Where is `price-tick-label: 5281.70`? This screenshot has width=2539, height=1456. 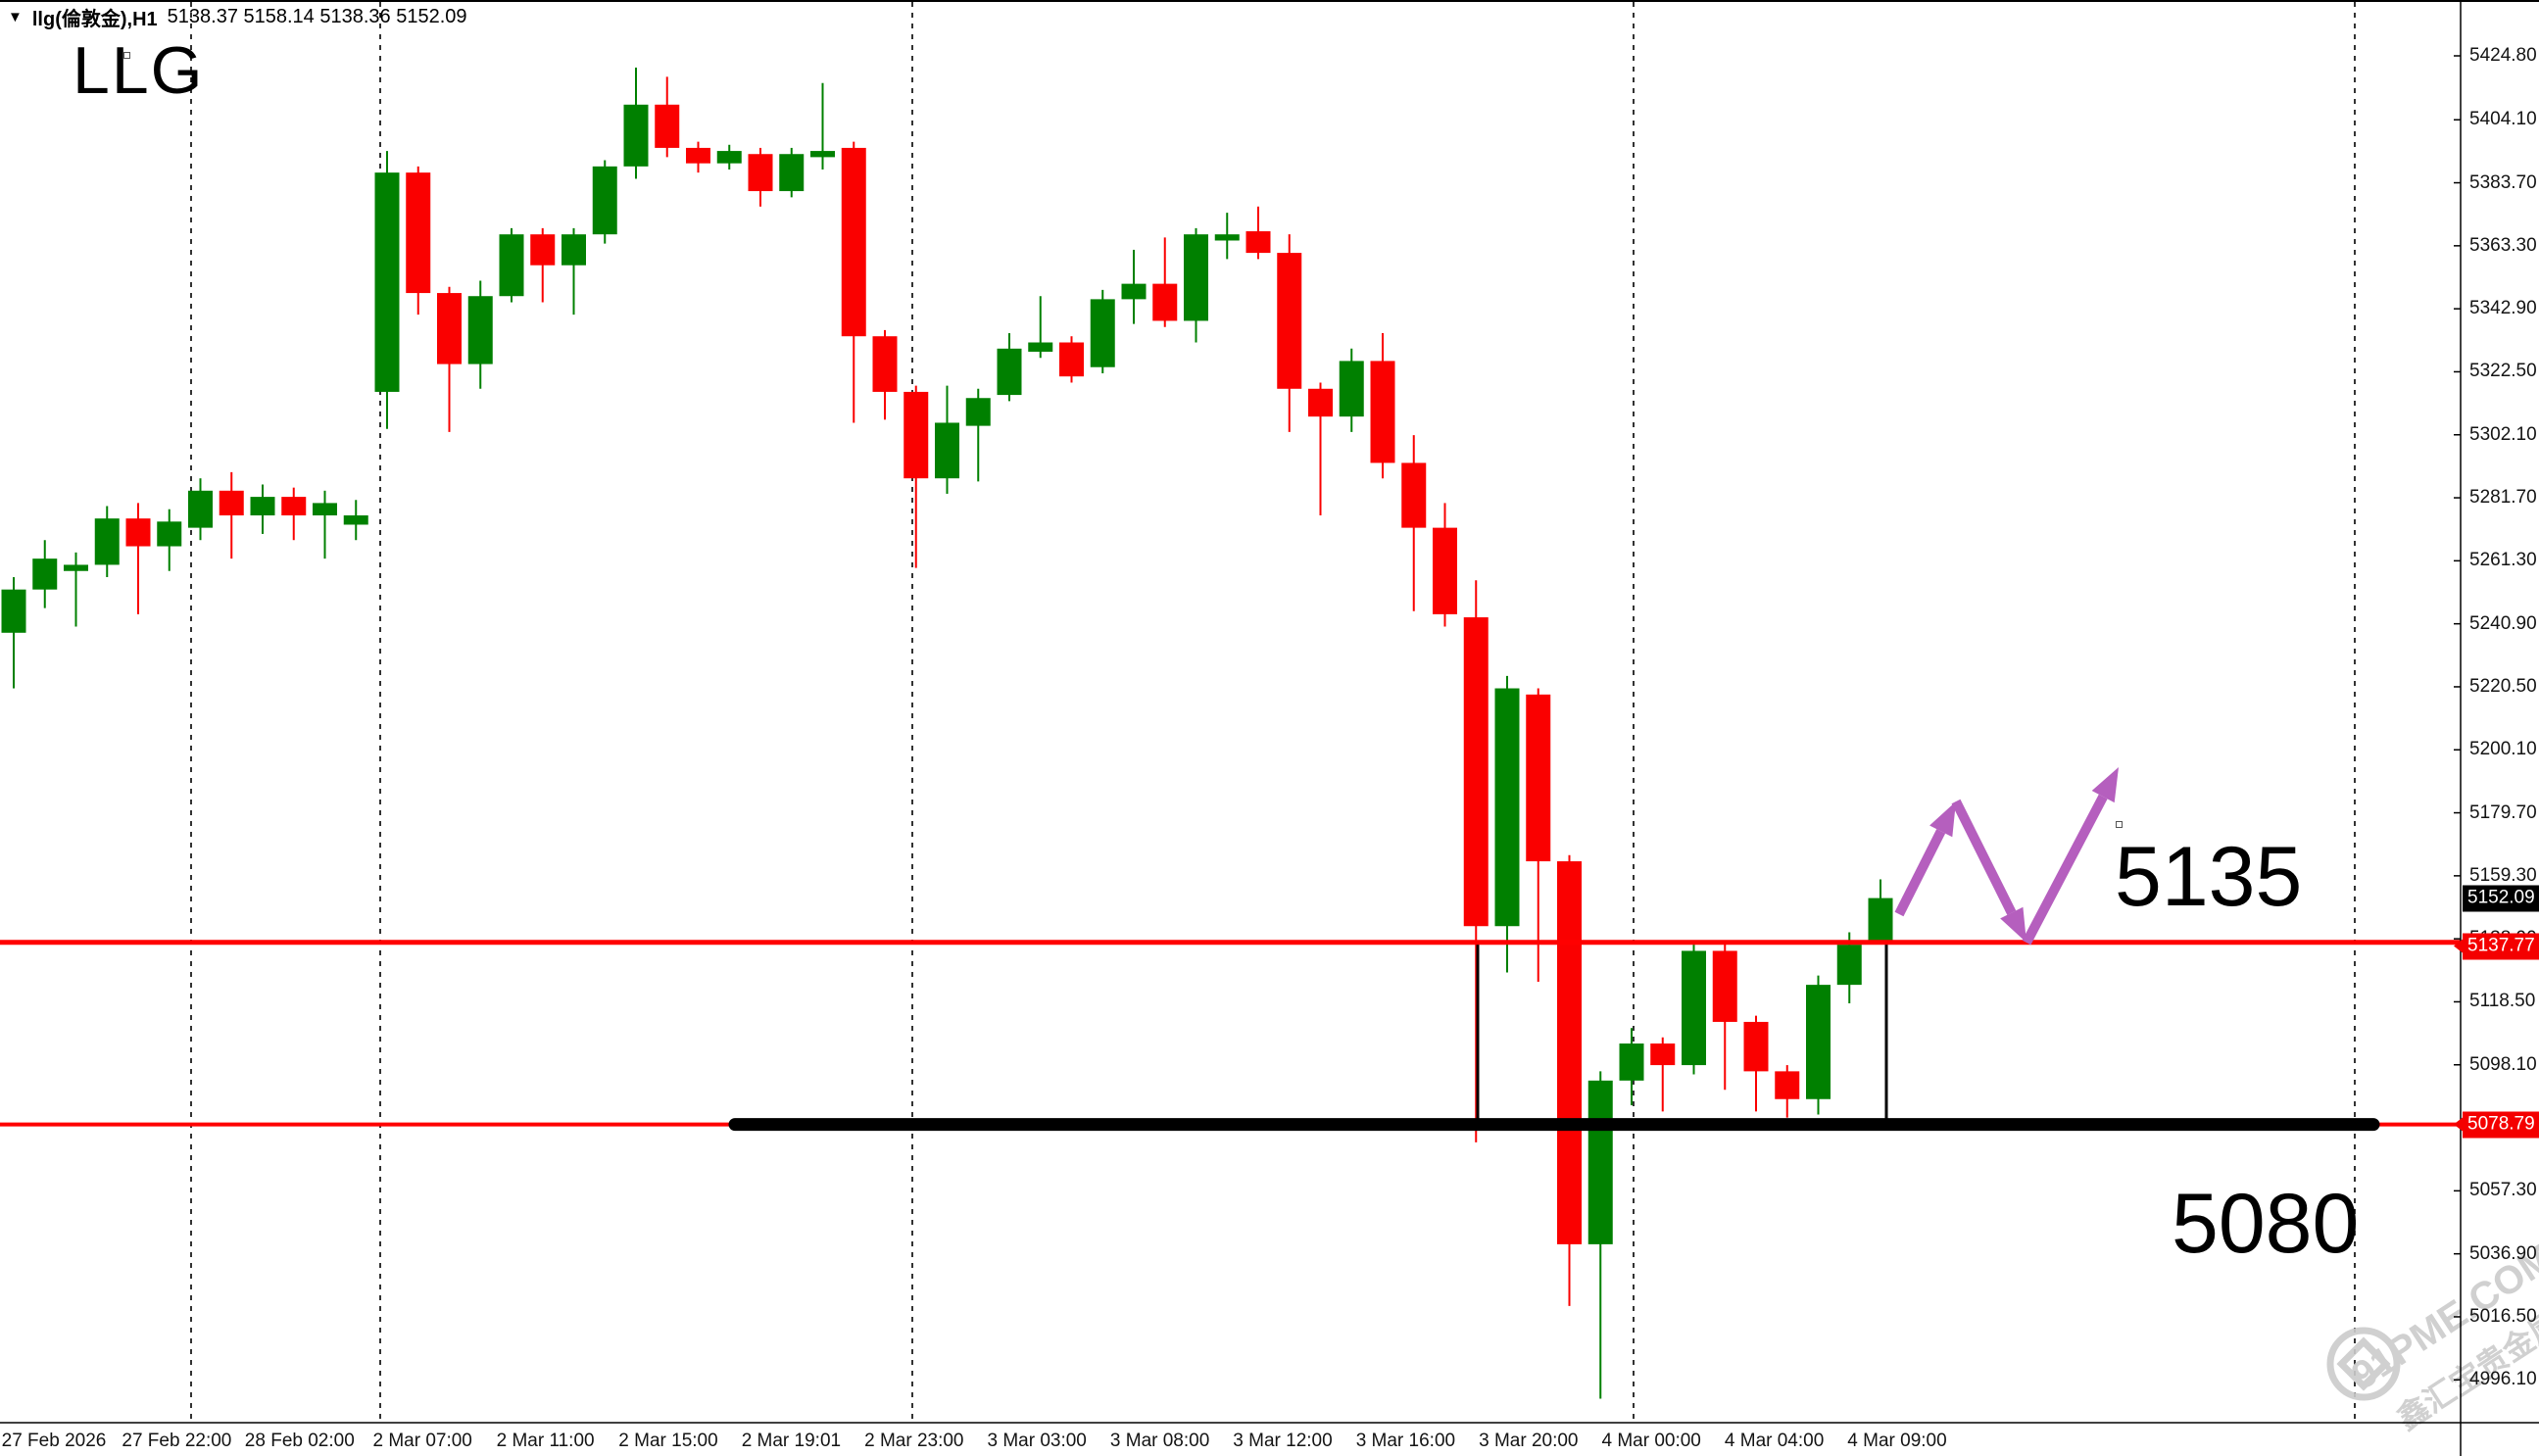 price-tick-label: 5281.70 is located at coordinates (2503, 498).